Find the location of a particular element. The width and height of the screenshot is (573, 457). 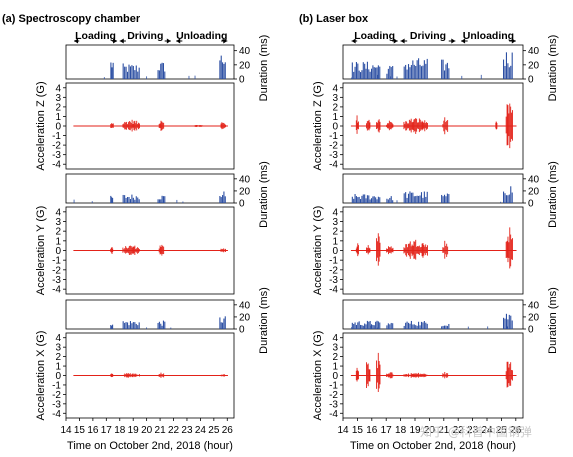

x-tick-label: 14 is located at coordinates (343, 430).